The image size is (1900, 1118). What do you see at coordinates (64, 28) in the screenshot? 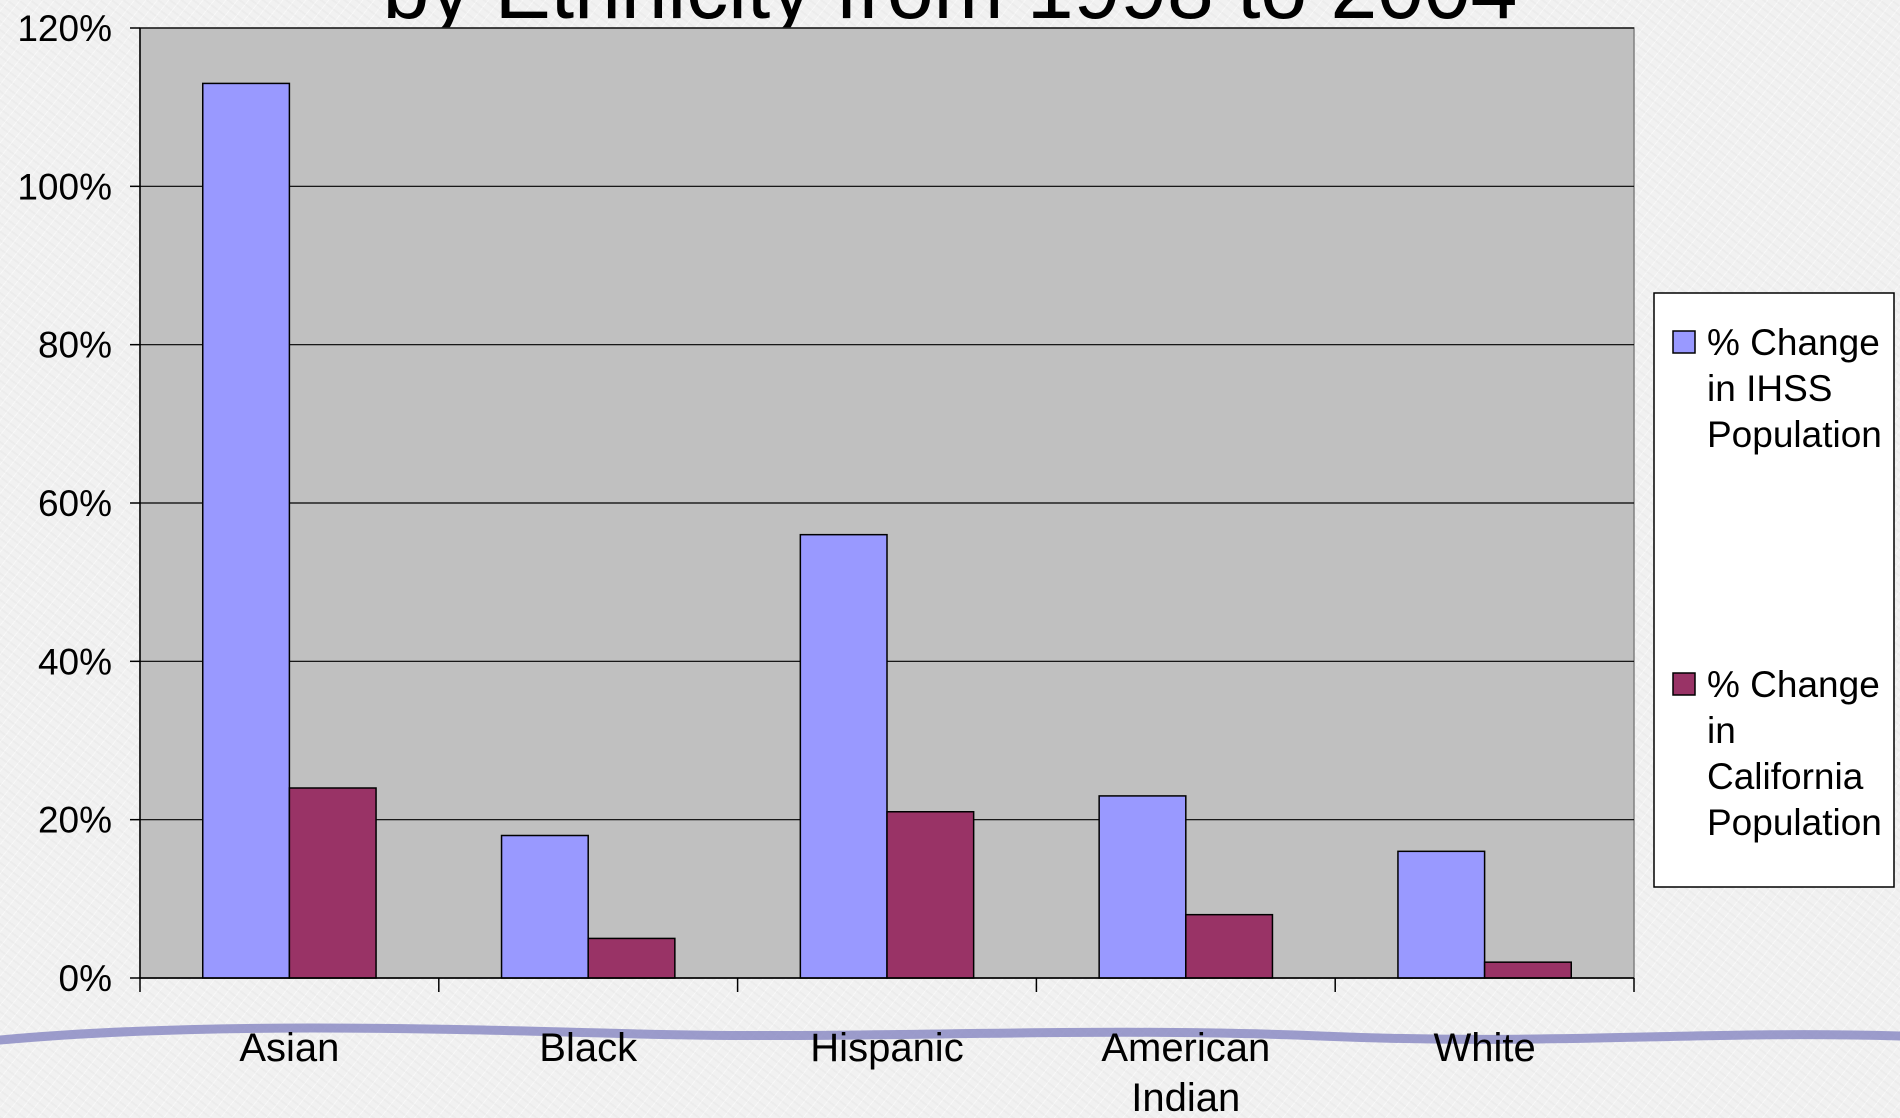
I see `y-tick-label: 120%` at bounding box center [64, 28].